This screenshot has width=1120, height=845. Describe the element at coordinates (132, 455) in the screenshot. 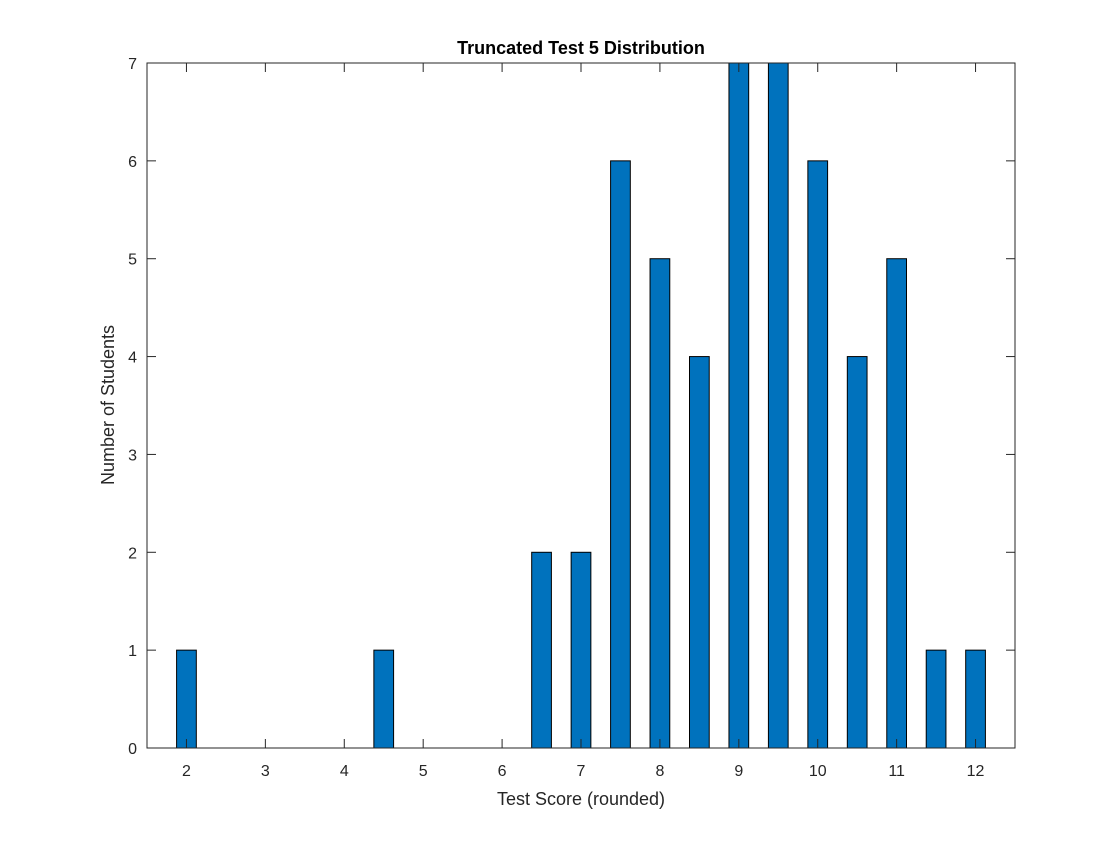

I see `y-tick-label: 3` at that location.